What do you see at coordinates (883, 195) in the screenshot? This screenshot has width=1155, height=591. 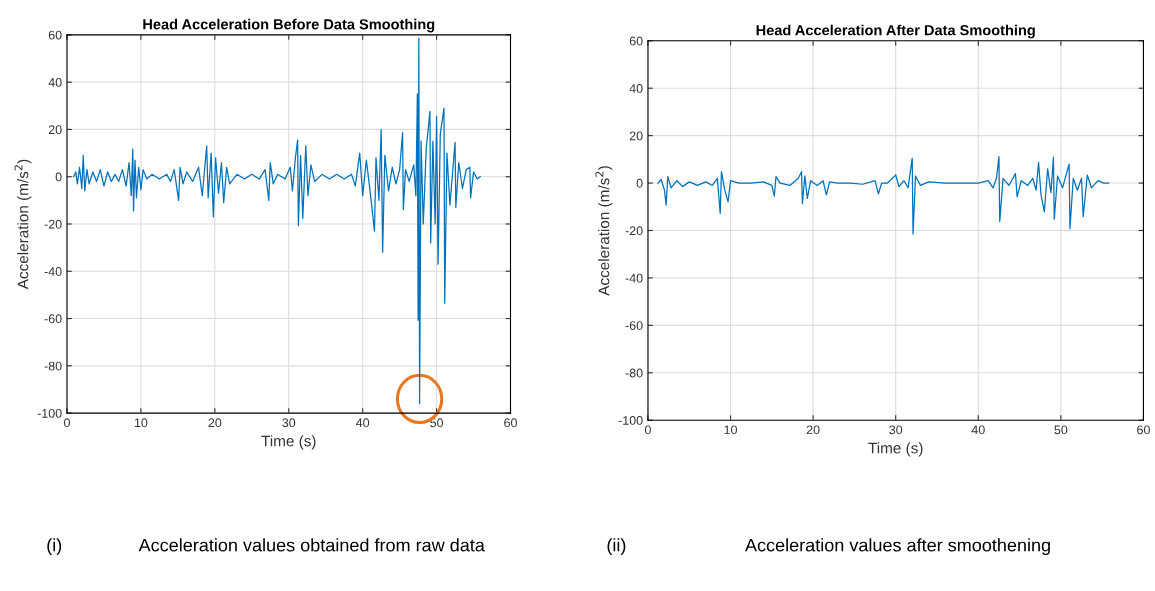 I see `line-series` at bounding box center [883, 195].